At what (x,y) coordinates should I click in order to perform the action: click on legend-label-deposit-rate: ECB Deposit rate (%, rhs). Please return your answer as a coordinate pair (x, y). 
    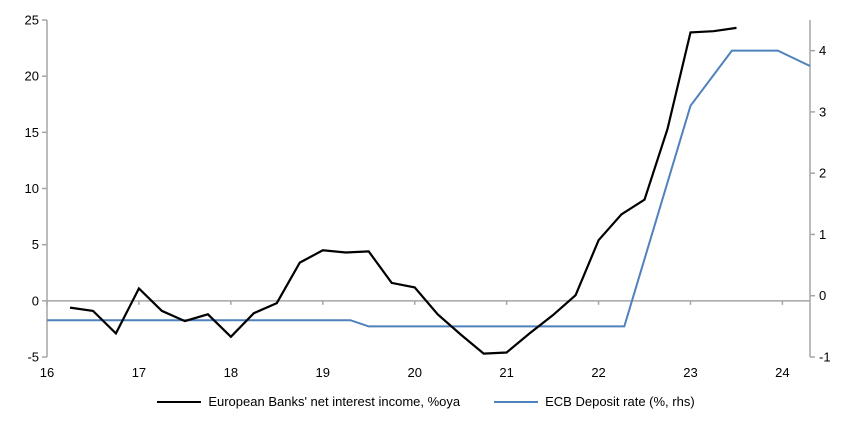
    Looking at the image, I should click on (620, 401).